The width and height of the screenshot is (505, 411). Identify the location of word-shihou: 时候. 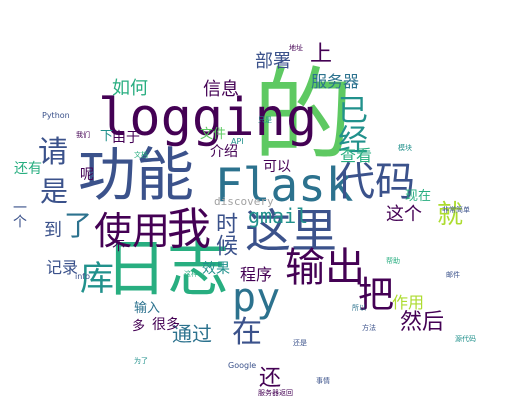
(224, 234).